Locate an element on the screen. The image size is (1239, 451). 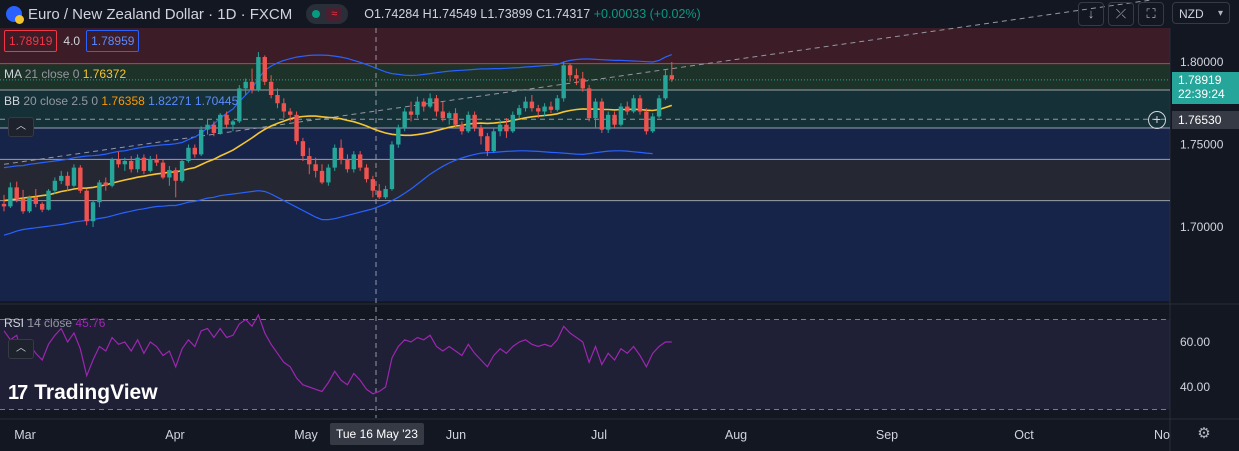
legend-collapse-button: ︿ is located at coordinates (21, 127).